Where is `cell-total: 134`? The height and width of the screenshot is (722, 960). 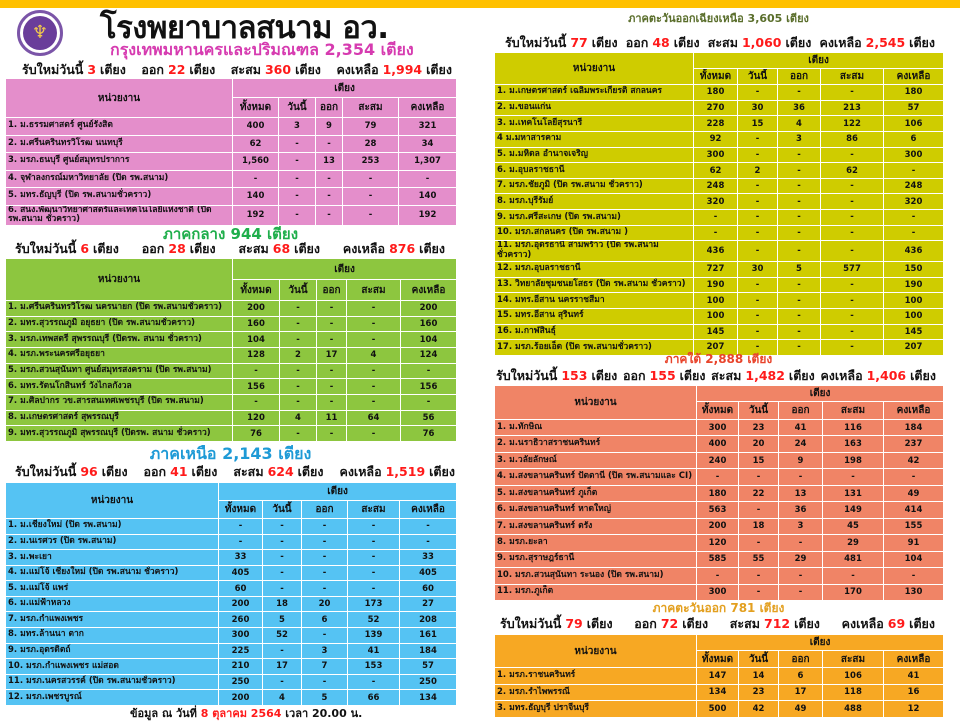
cell-total: 134 is located at coordinates (717, 692).